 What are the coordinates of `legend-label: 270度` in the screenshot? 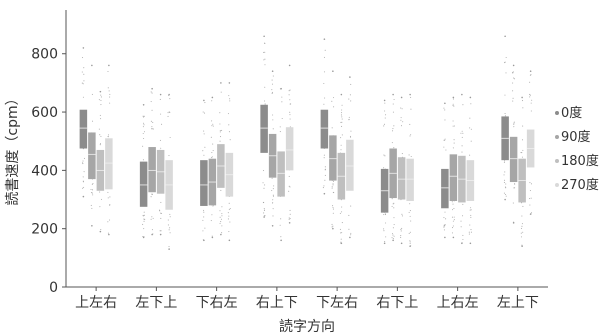 It's located at (580, 185).